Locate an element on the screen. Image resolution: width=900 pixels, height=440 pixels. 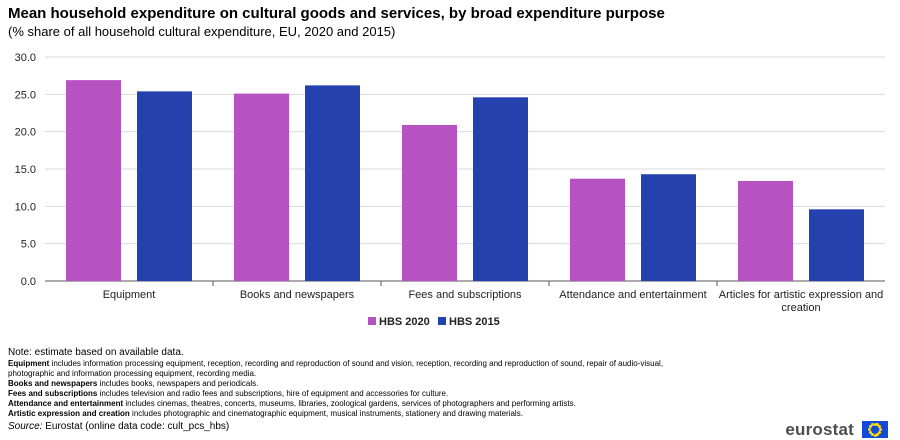
x-category-label-line: Fees and subscriptions is located at coordinates (465, 295).